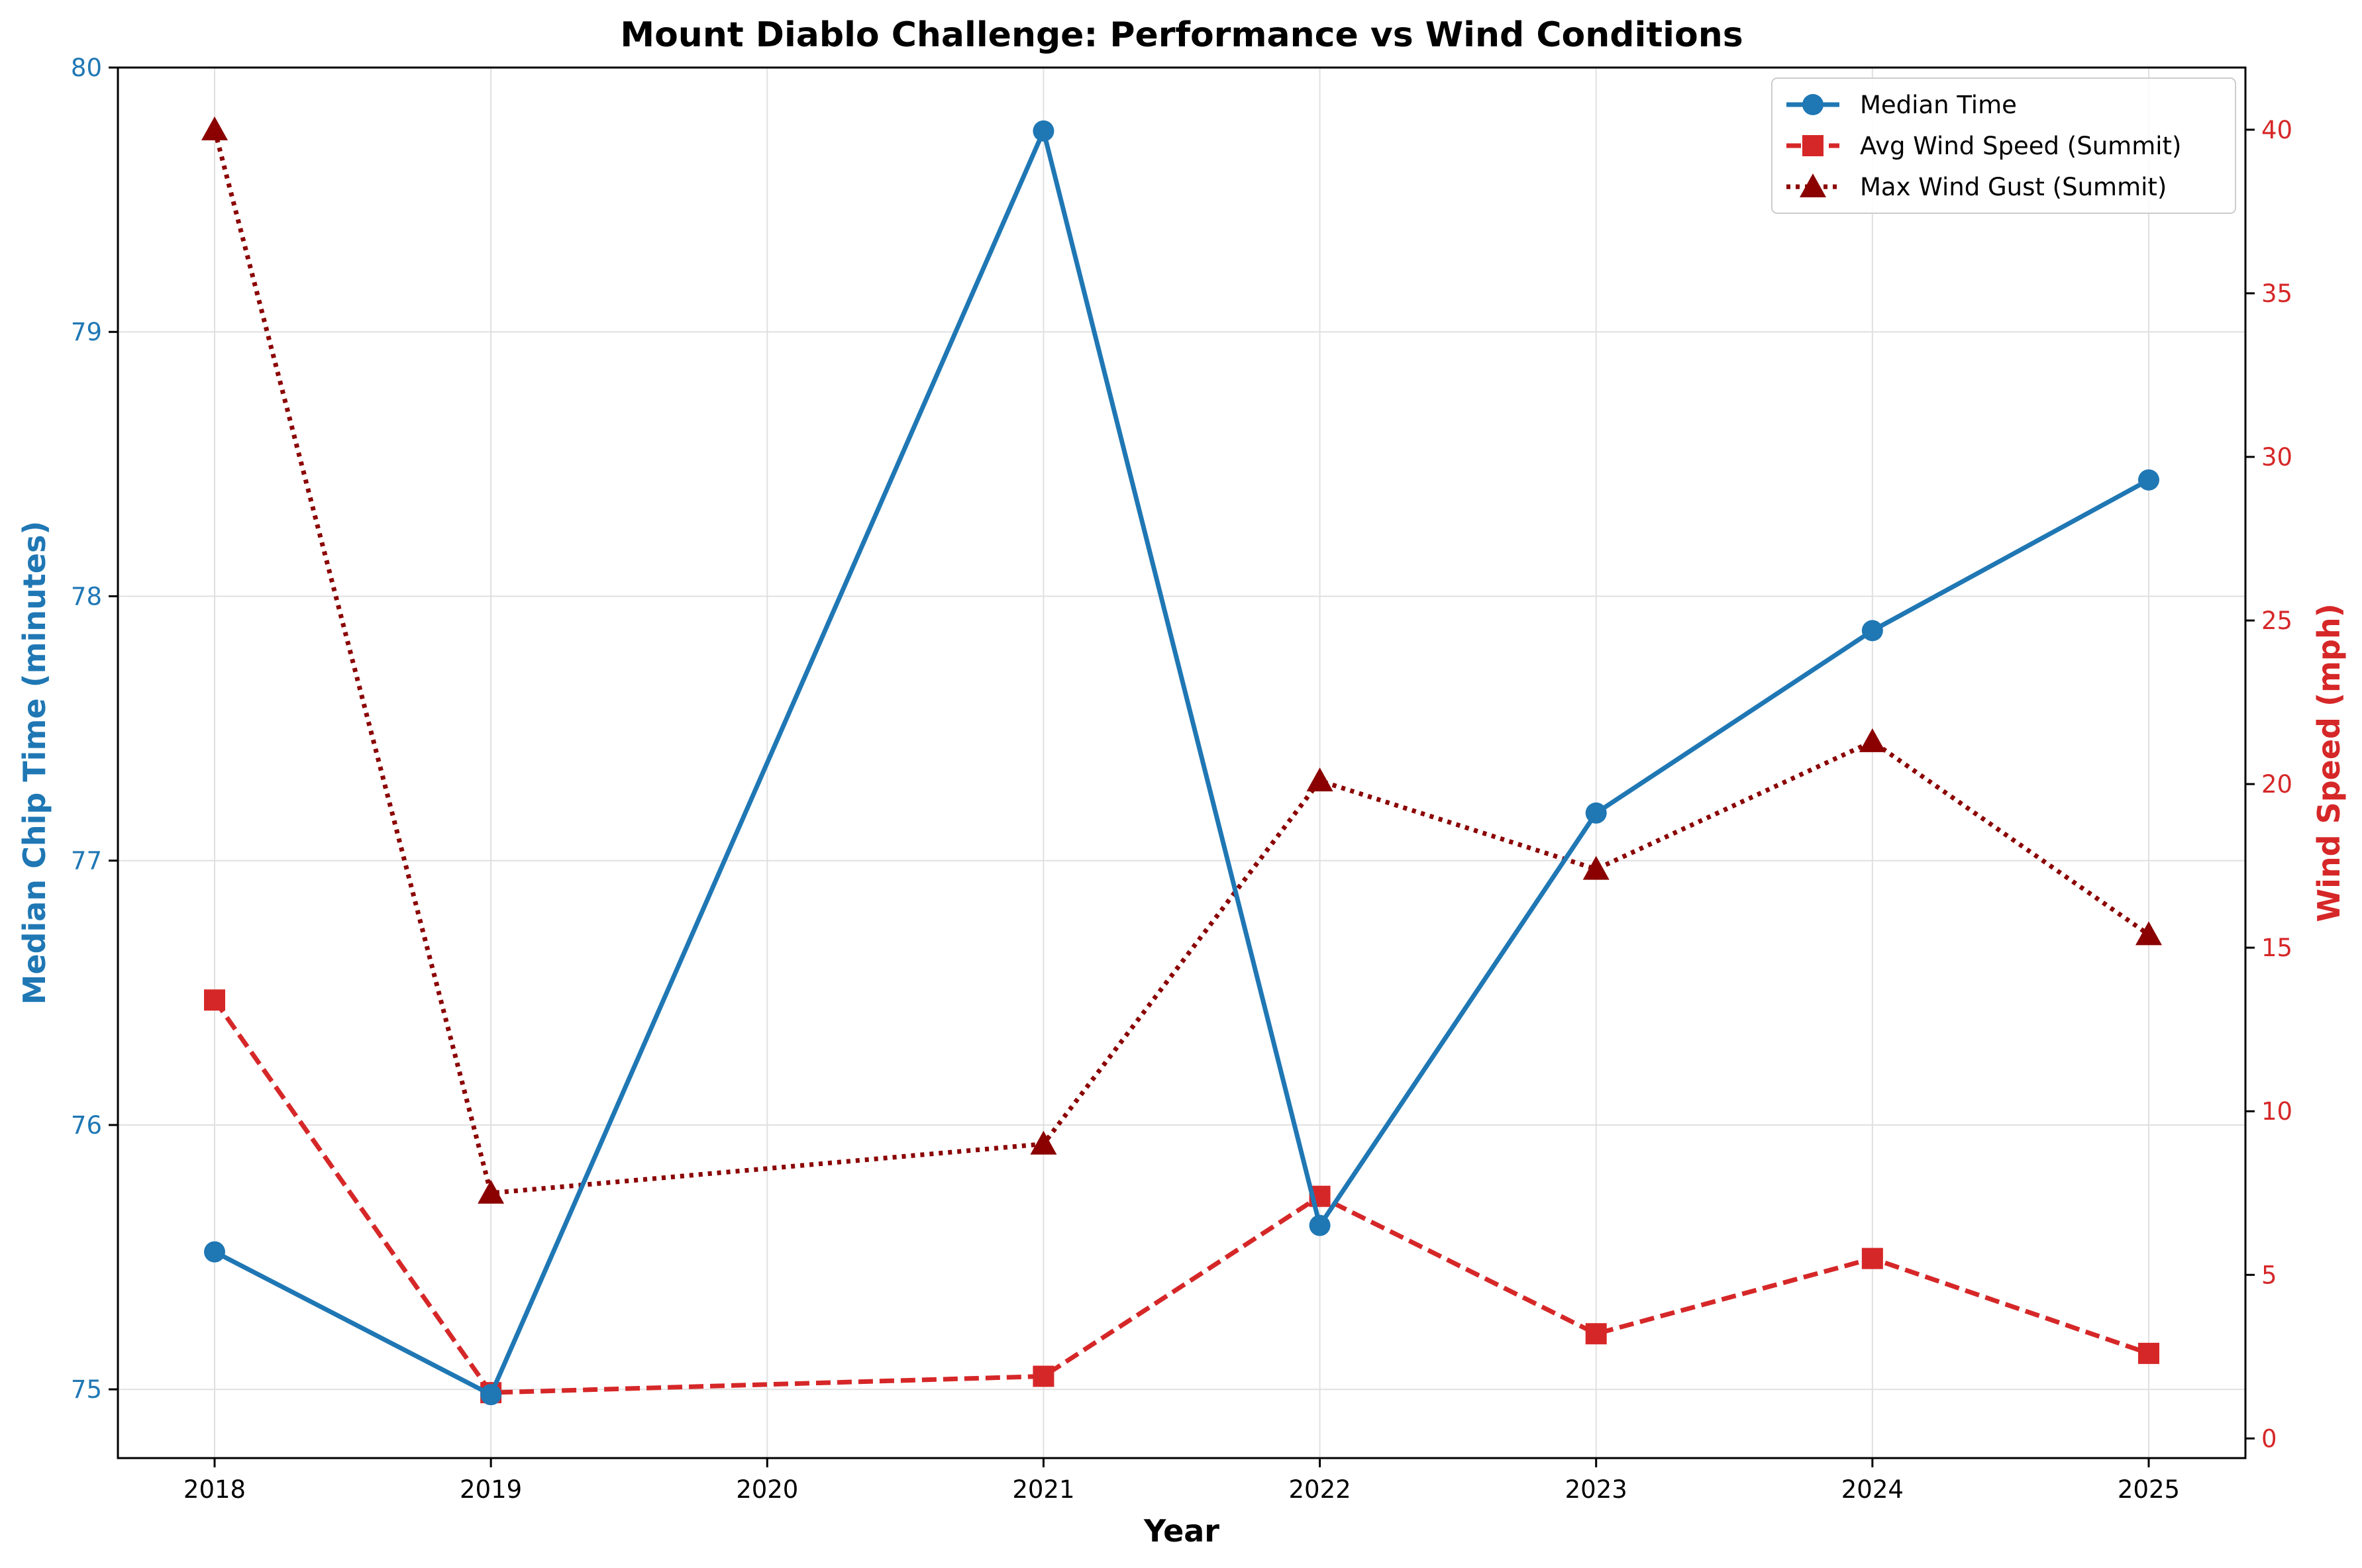 The height and width of the screenshot is (1568, 2362). Describe the element at coordinates (1812, 145) in the screenshot. I see `legend-marker-avg-wind-speed-summit` at that location.